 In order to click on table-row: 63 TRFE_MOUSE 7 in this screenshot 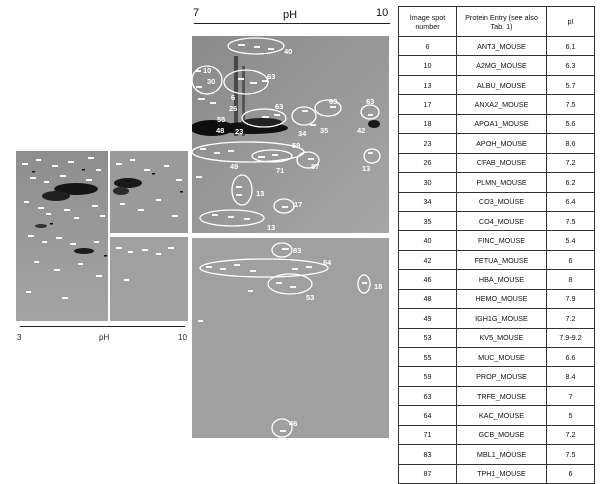, I will do `click(496, 396)`.